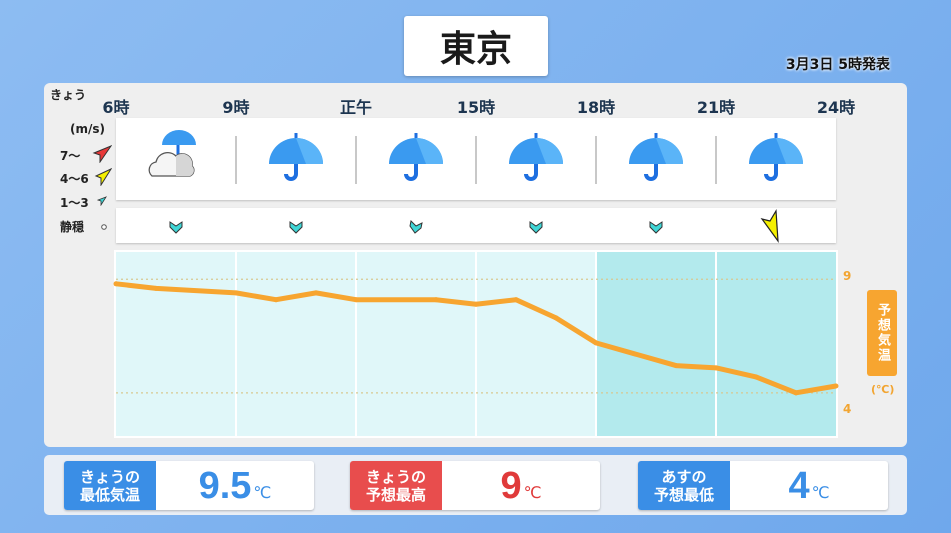  What do you see at coordinates (236, 107) in the screenshot?
I see `hour-label: 9時` at bounding box center [236, 107].